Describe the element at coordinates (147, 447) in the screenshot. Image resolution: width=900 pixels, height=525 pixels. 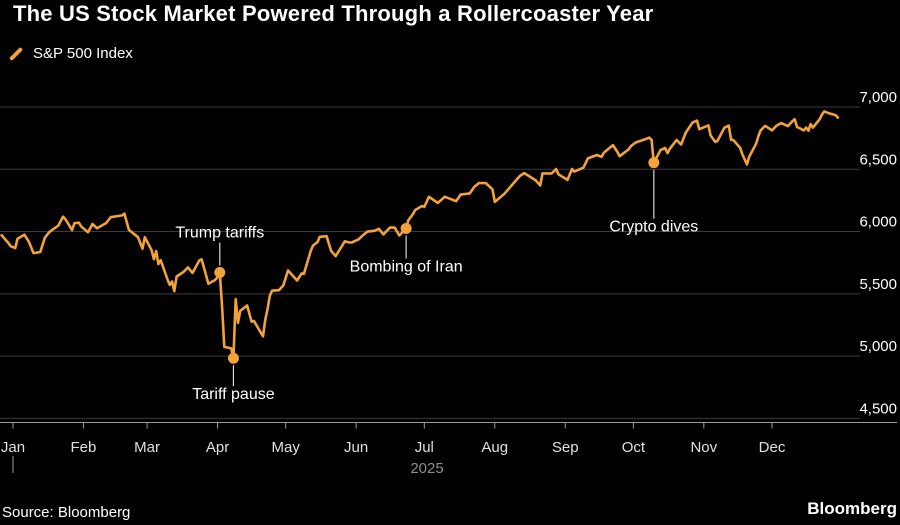
I see `x-axis-label: Mar` at that location.